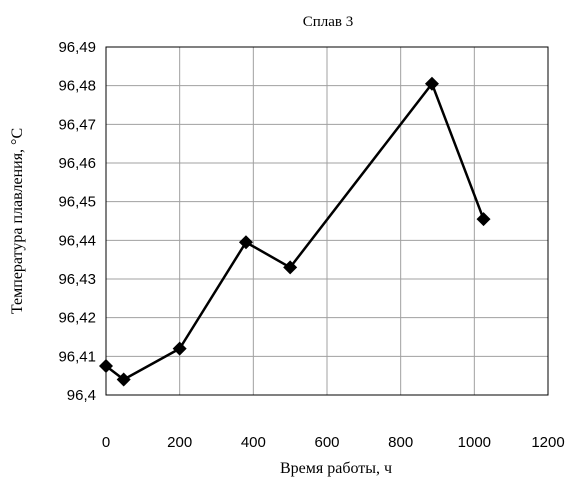  Describe the element at coordinates (547, 442) in the screenshot. I see `x-tick-label: 1200` at that location.